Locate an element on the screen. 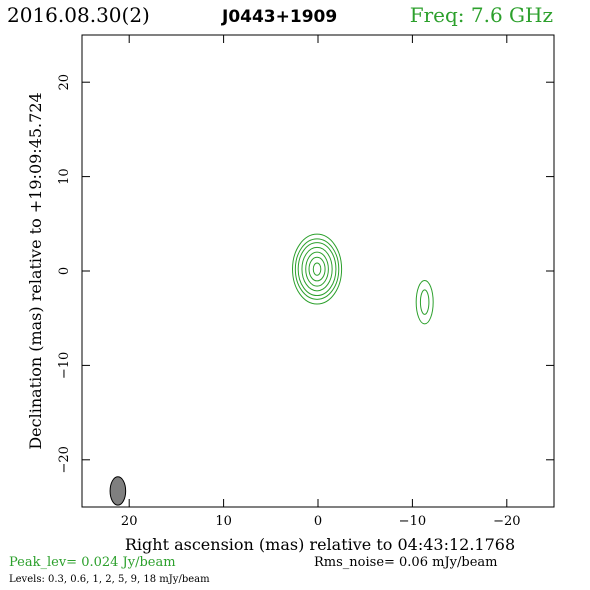  y-tick-label: 20 is located at coordinates (64, 82).